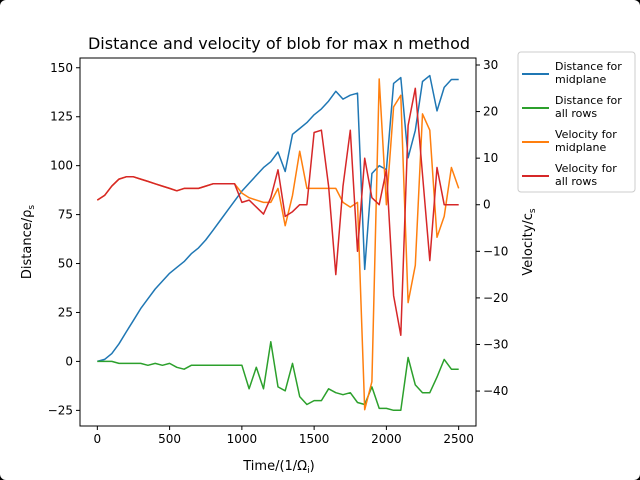 This screenshot has height=480, width=640. I want to click on y-left-tick-label: 75, so click(65, 215).